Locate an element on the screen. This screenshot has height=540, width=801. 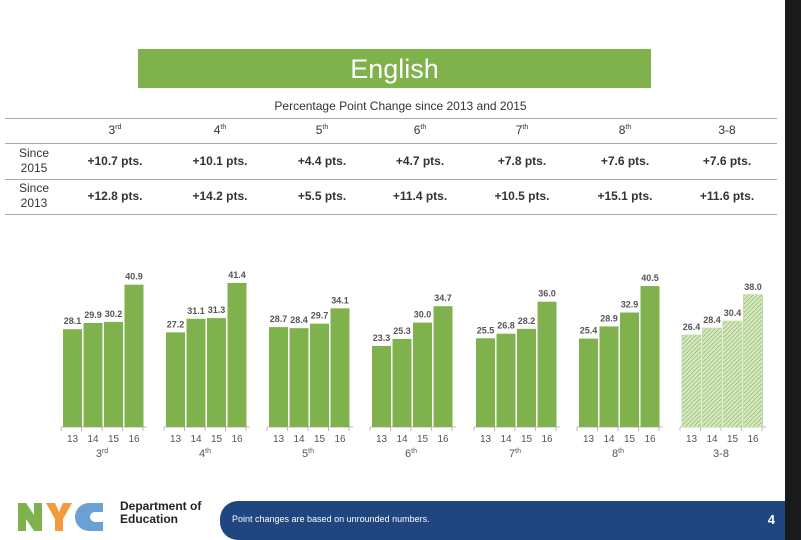
dept-name: Department of Education is located at coordinates (160, 513).